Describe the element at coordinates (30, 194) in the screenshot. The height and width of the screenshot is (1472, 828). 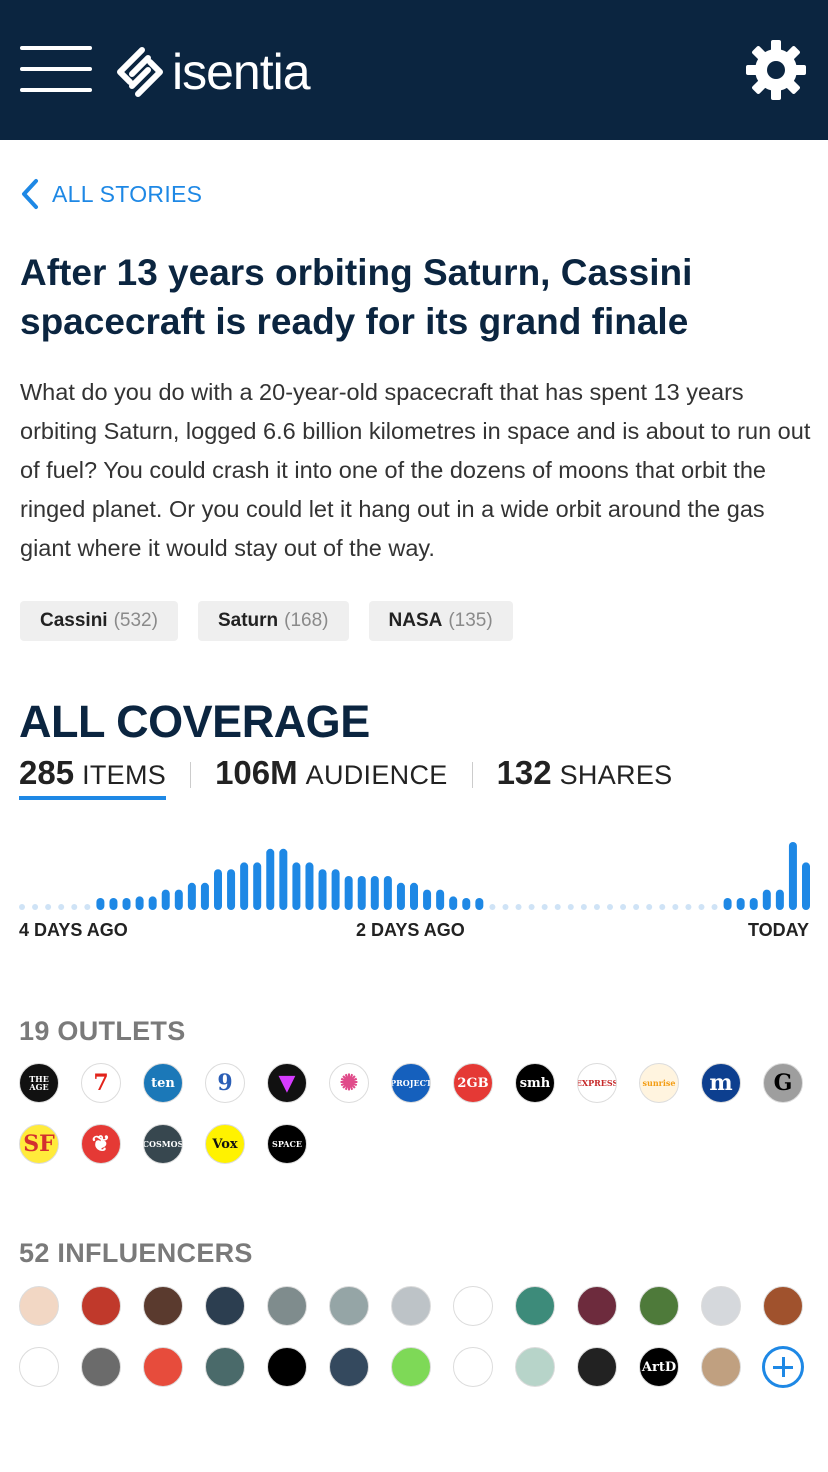
I see `chevron-left-icon` at that location.